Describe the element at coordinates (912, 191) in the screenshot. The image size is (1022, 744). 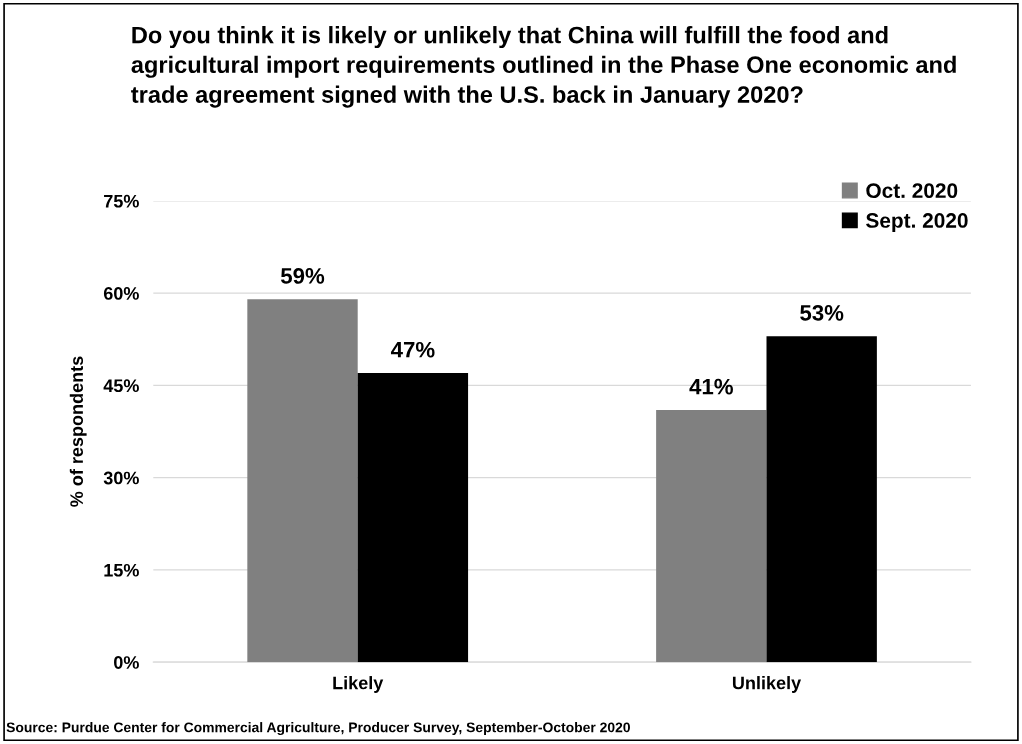
I see `legend-label: Oct. 2020` at that location.